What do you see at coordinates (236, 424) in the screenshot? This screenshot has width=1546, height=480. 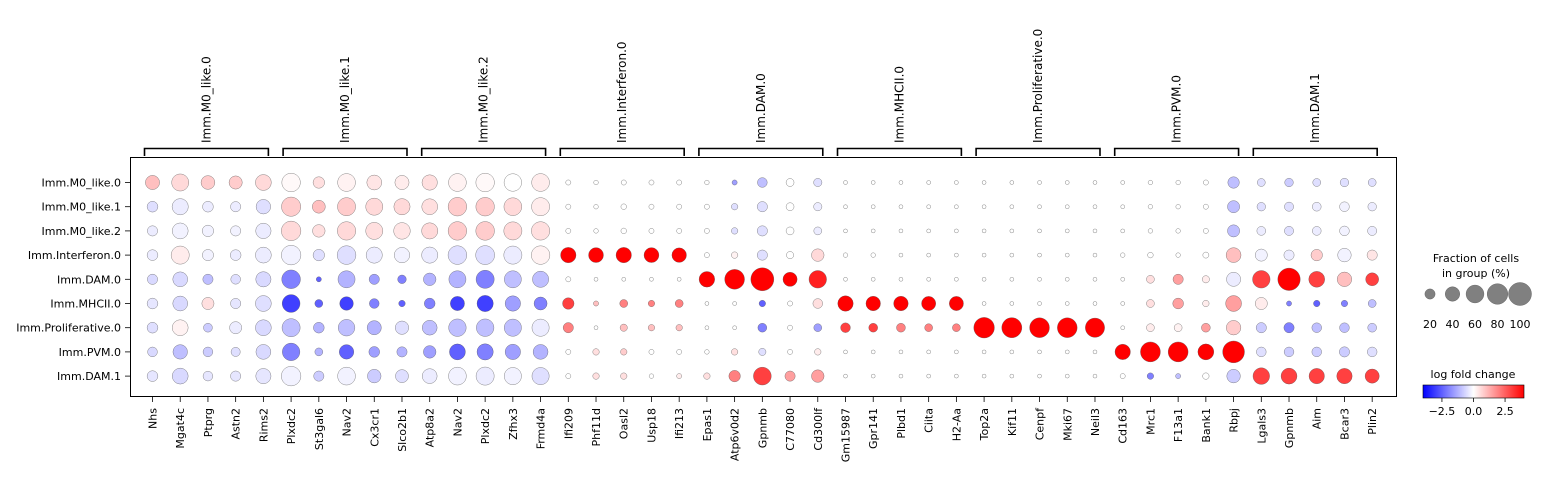 I see `column-label: Astn2` at bounding box center [236, 424].